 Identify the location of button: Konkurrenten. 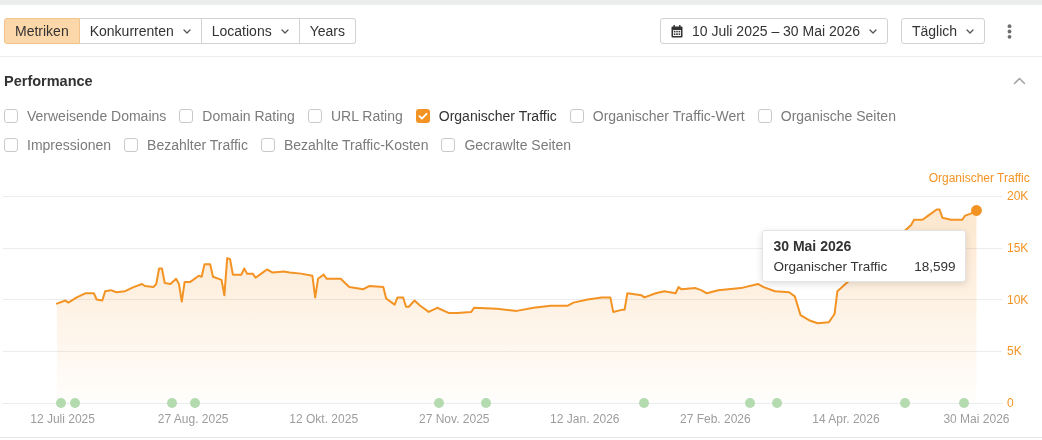
(140, 31).